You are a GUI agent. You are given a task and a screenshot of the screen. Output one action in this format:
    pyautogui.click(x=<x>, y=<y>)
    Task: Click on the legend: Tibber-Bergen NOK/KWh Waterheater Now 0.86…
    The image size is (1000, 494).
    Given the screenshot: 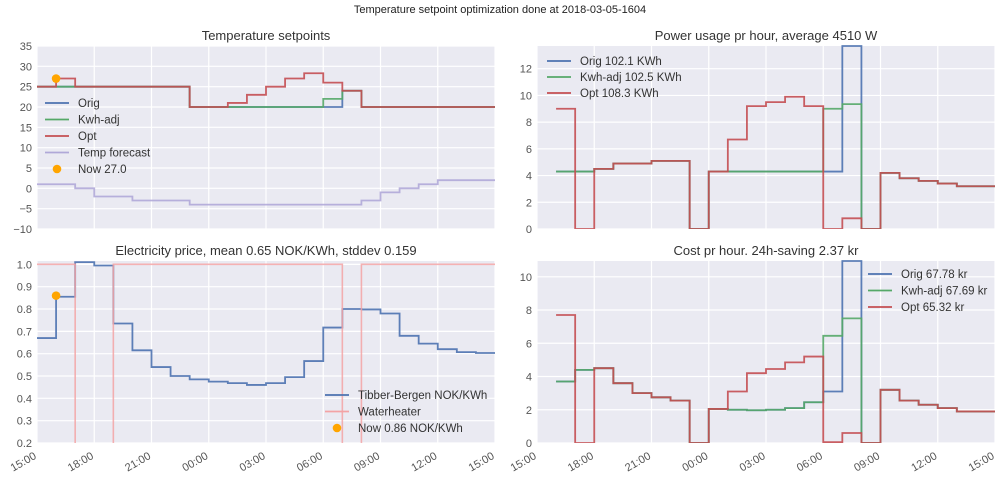 What is the action you would take?
    pyautogui.click(x=406, y=412)
    